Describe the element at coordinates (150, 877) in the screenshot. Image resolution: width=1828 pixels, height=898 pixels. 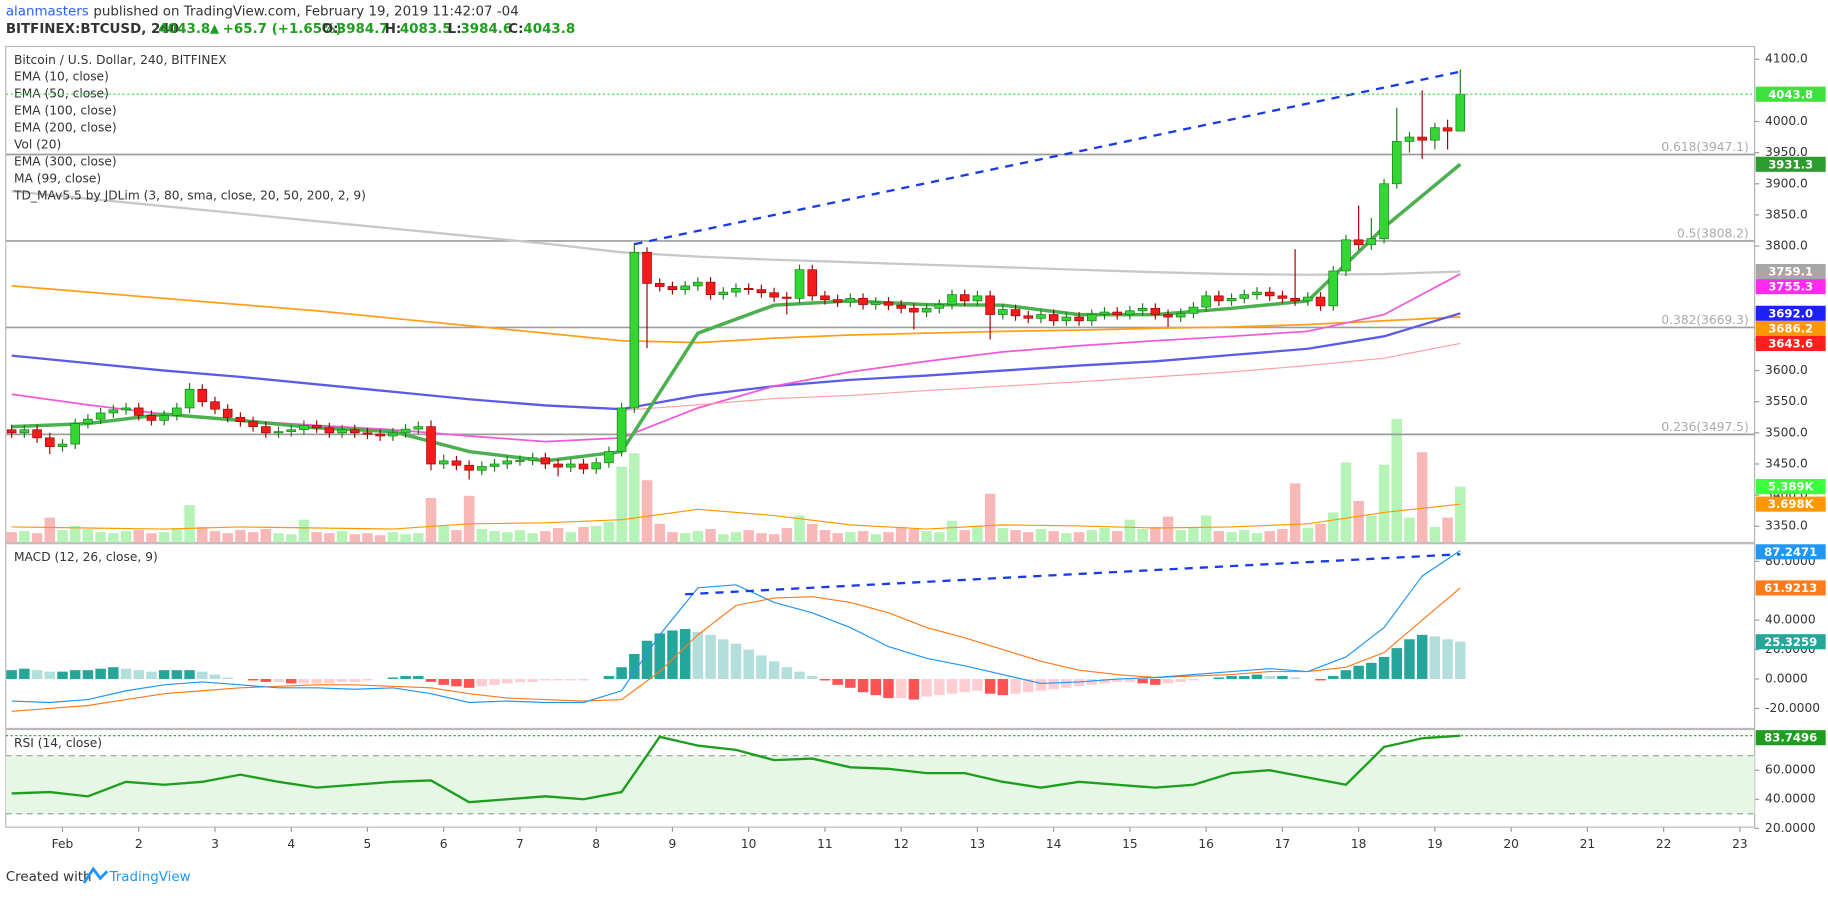
I see `brand: TradingView` at that location.